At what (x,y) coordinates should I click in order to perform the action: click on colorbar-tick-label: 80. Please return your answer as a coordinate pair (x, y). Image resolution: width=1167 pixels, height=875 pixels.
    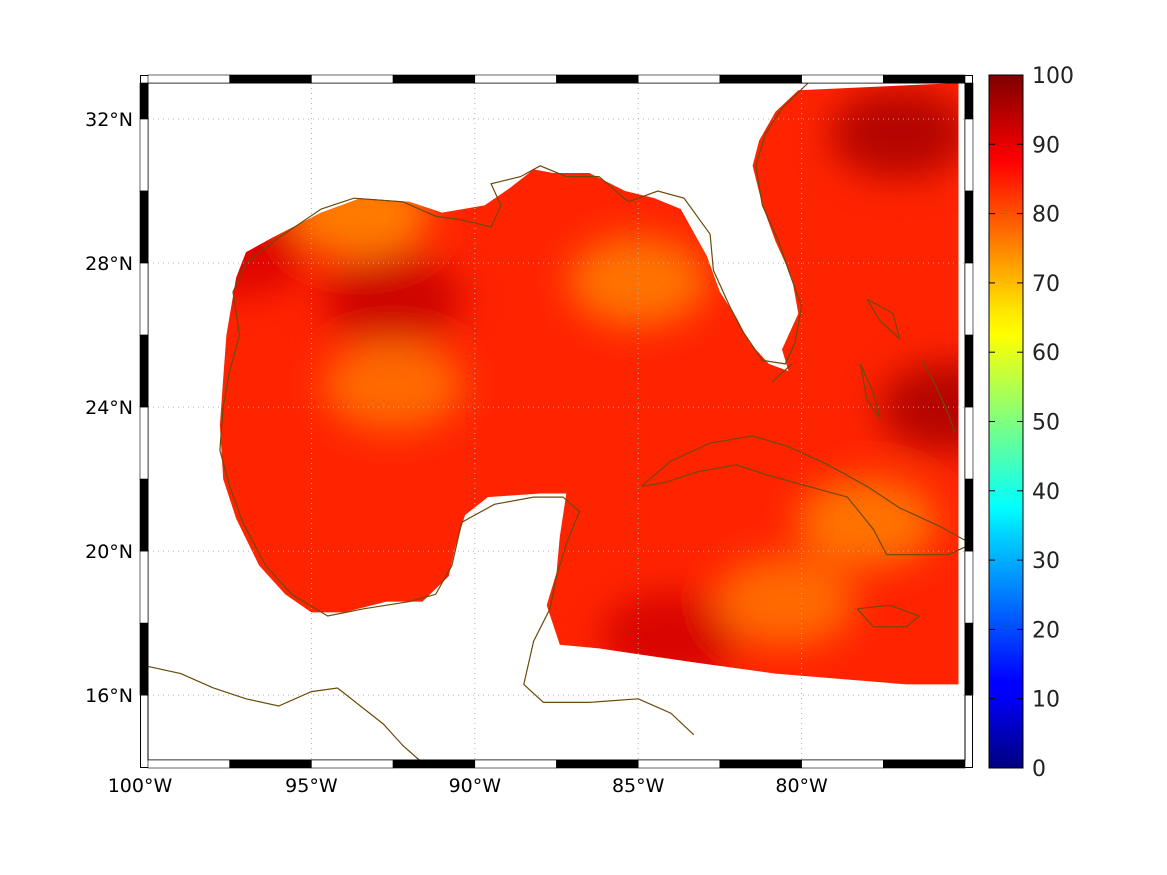
    Looking at the image, I should click on (1046, 215).